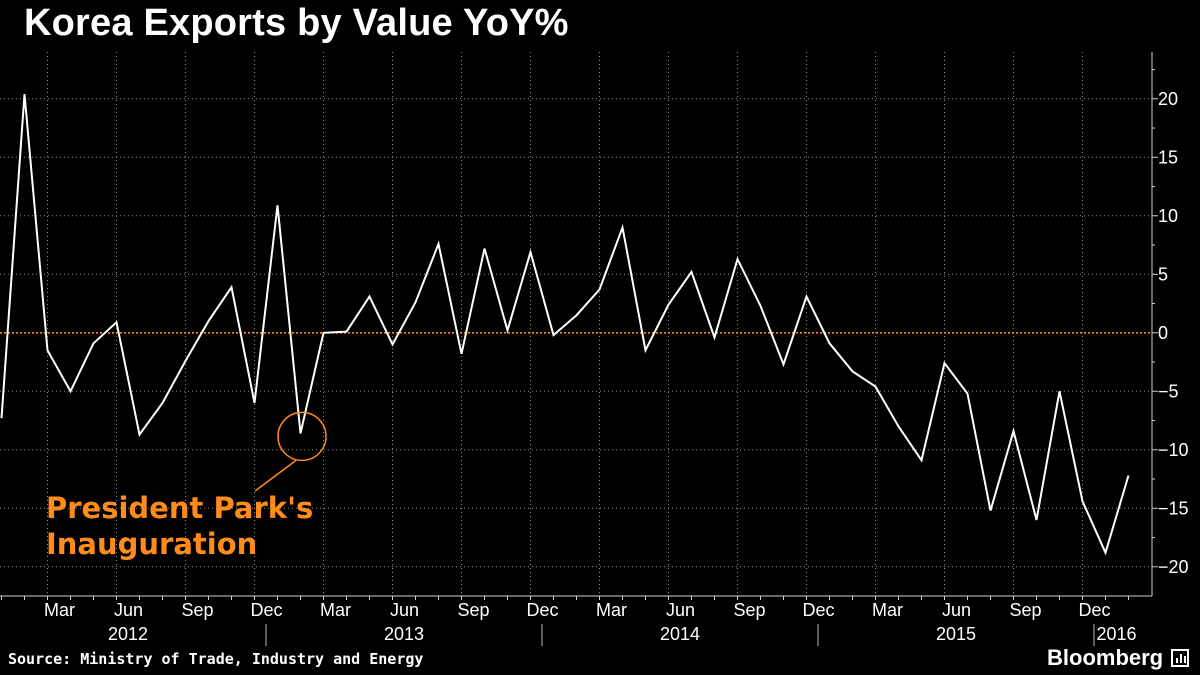 Image resolution: width=1200 pixels, height=675 pixels. Describe the element at coordinates (1173, 450) in the screenshot. I see `y-tick-label: −10` at that location.